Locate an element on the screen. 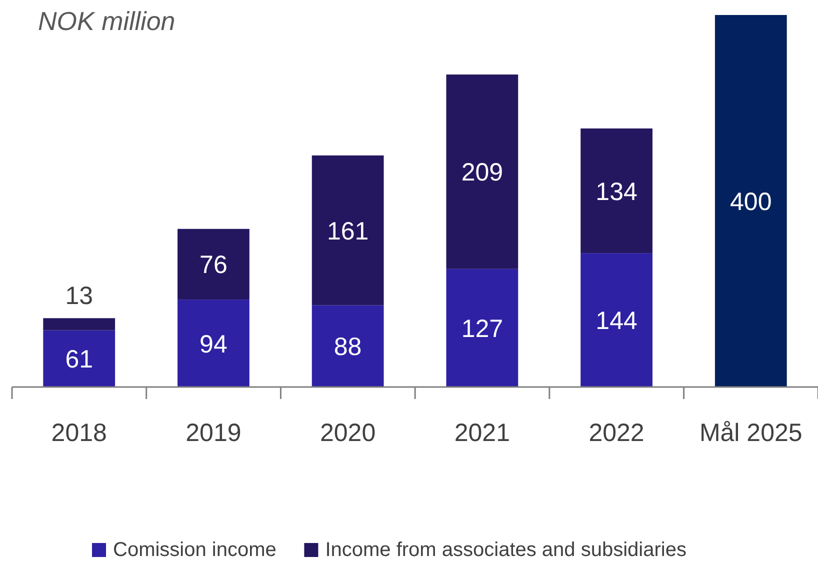 The image size is (818, 563). data-label: 144 is located at coordinates (617, 321).